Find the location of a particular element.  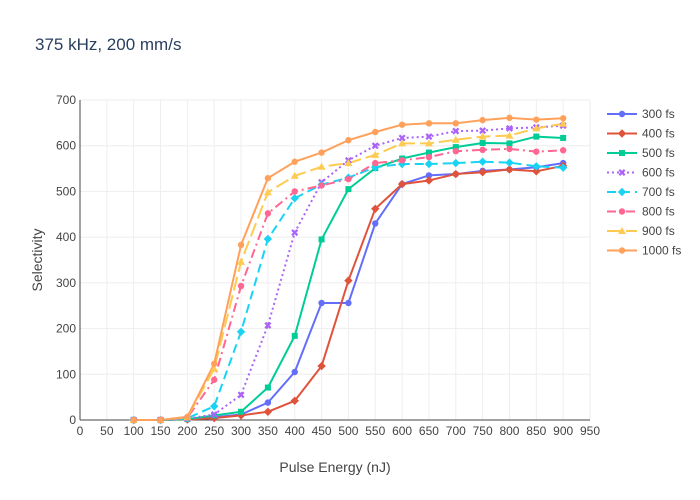

x-tick-label: 600 is located at coordinates (402, 431).